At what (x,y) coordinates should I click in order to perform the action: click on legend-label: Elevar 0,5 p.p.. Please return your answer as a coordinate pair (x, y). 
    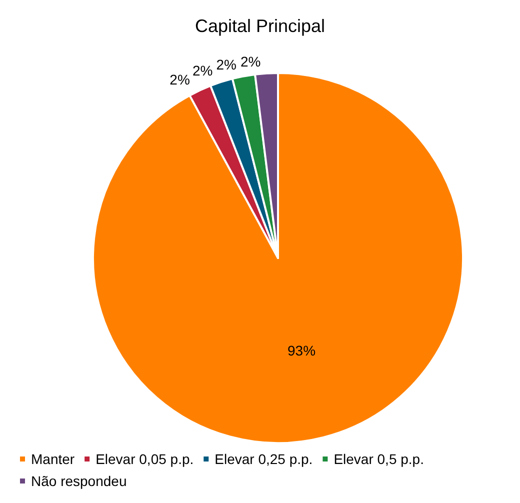
    Looking at the image, I should click on (379, 459).